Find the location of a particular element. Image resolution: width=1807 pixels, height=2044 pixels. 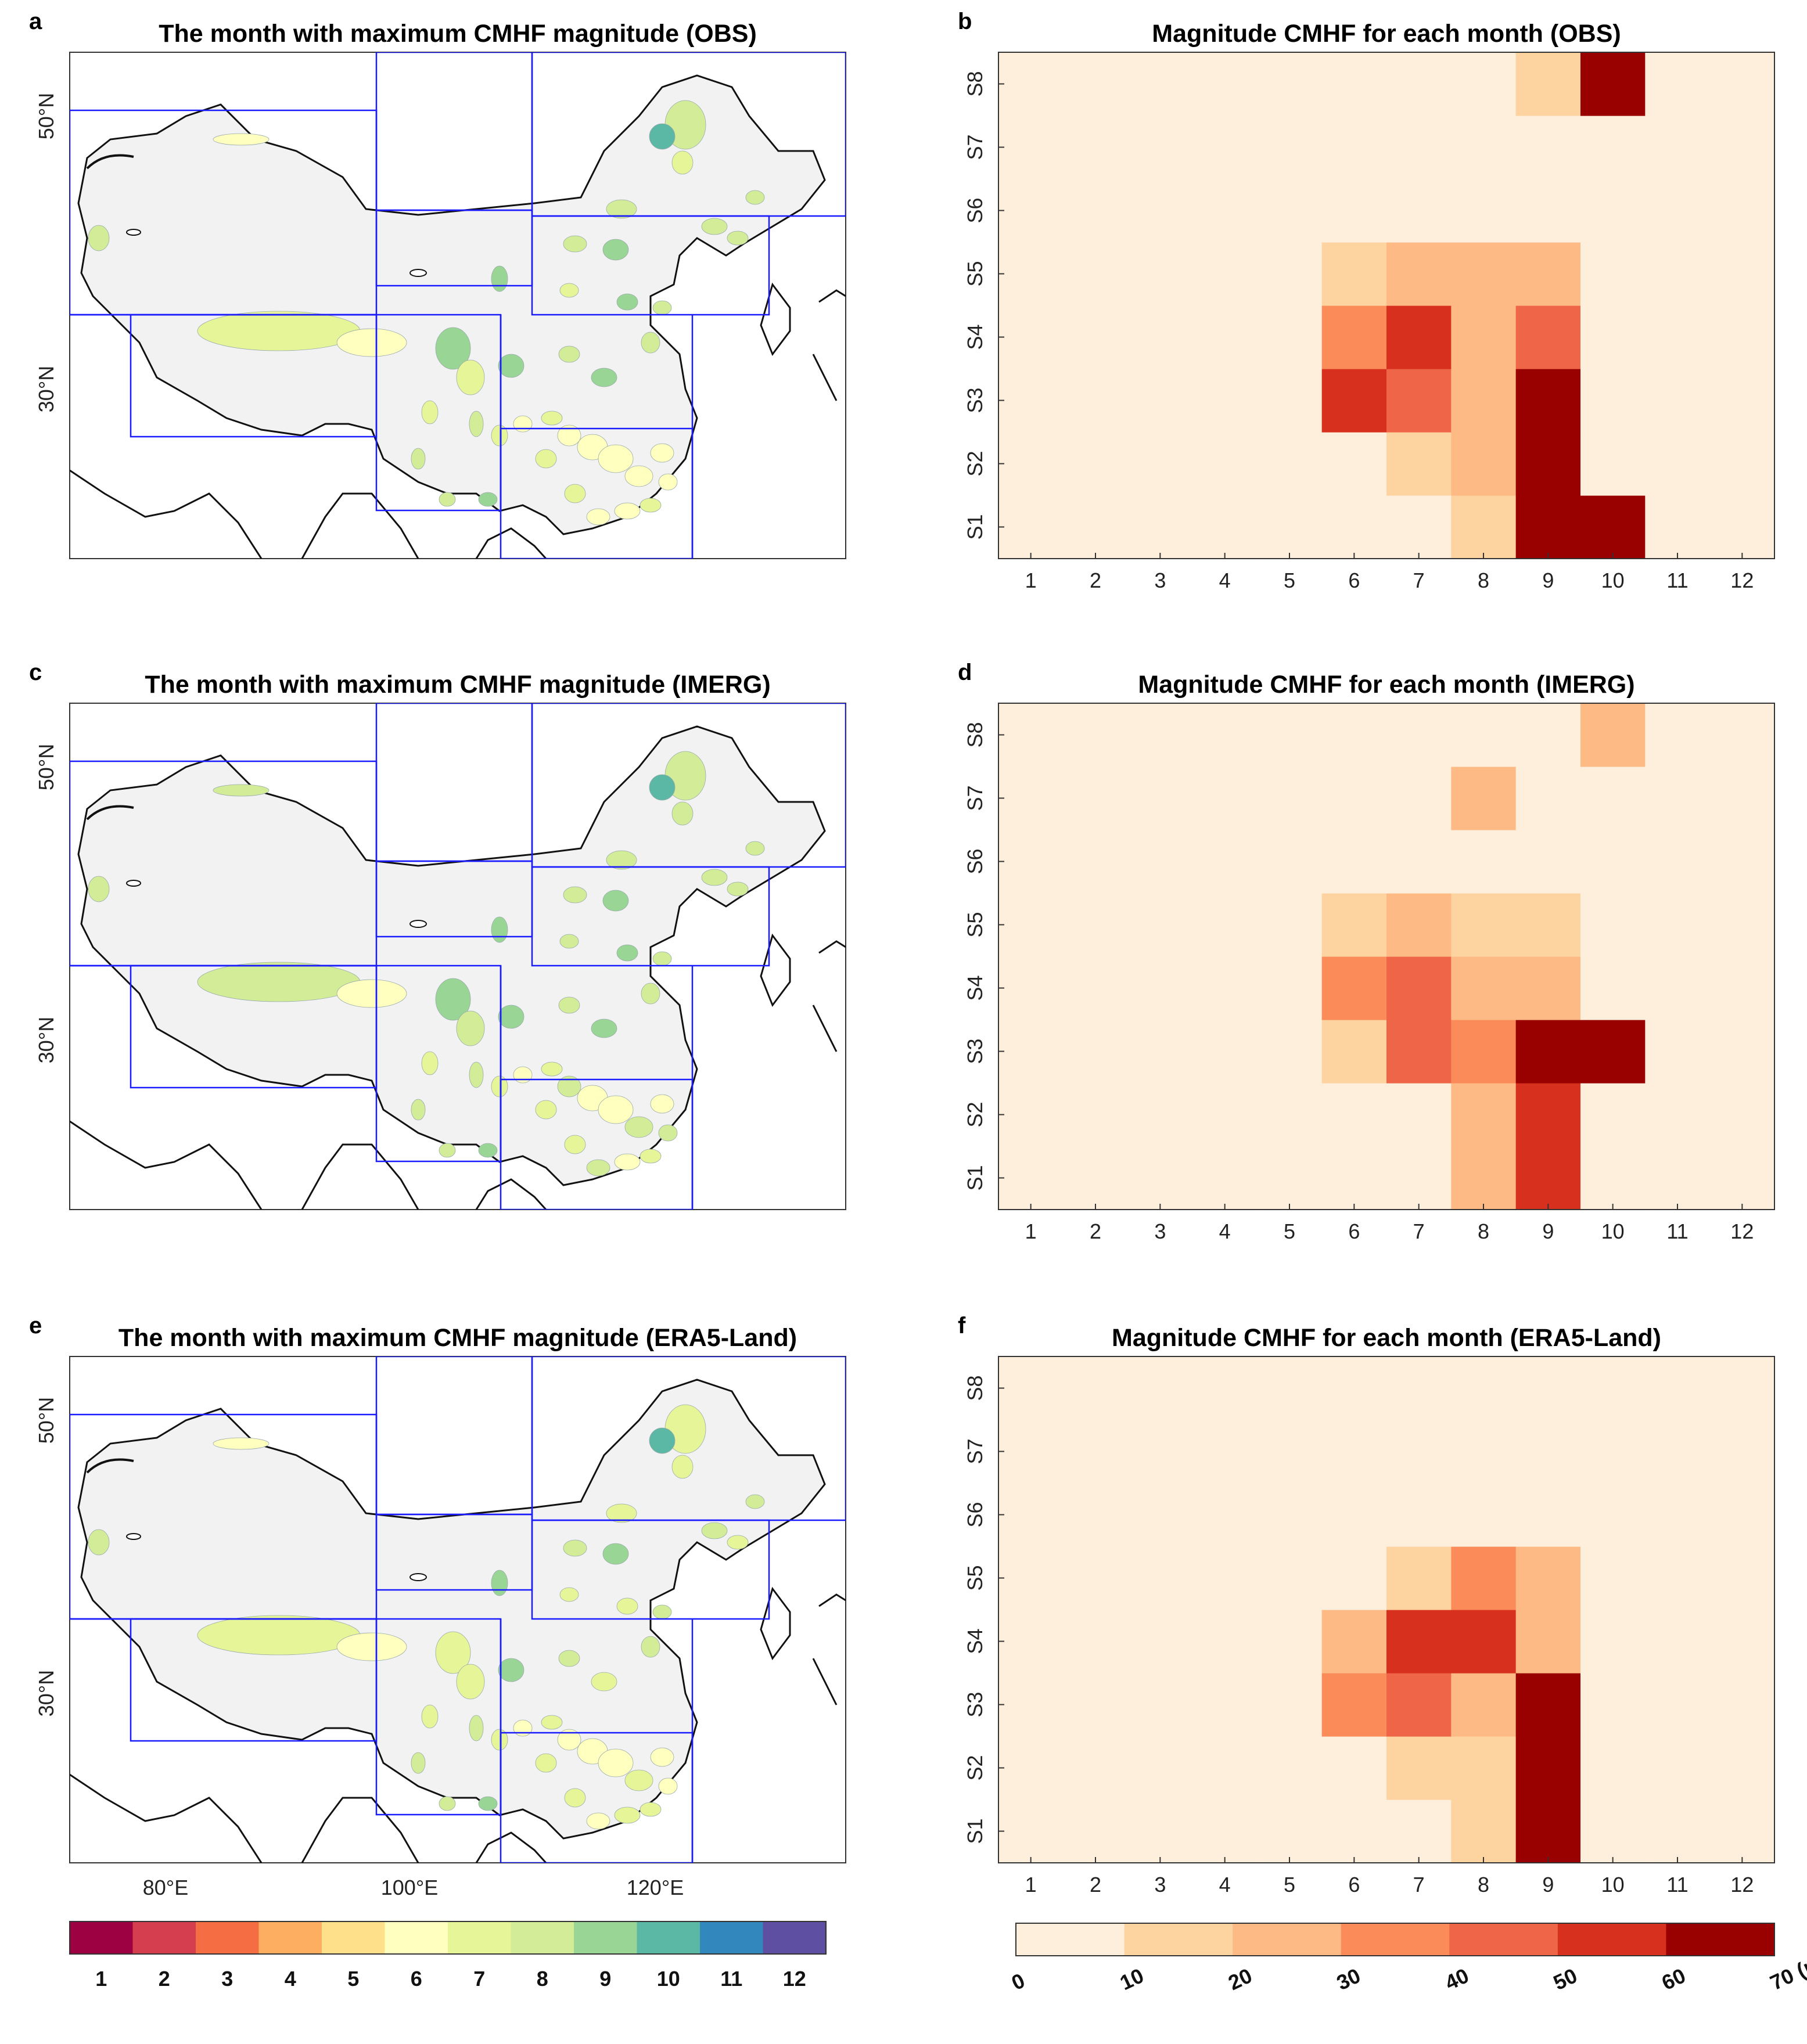

coastline-south is located at coordinates (309, 514).